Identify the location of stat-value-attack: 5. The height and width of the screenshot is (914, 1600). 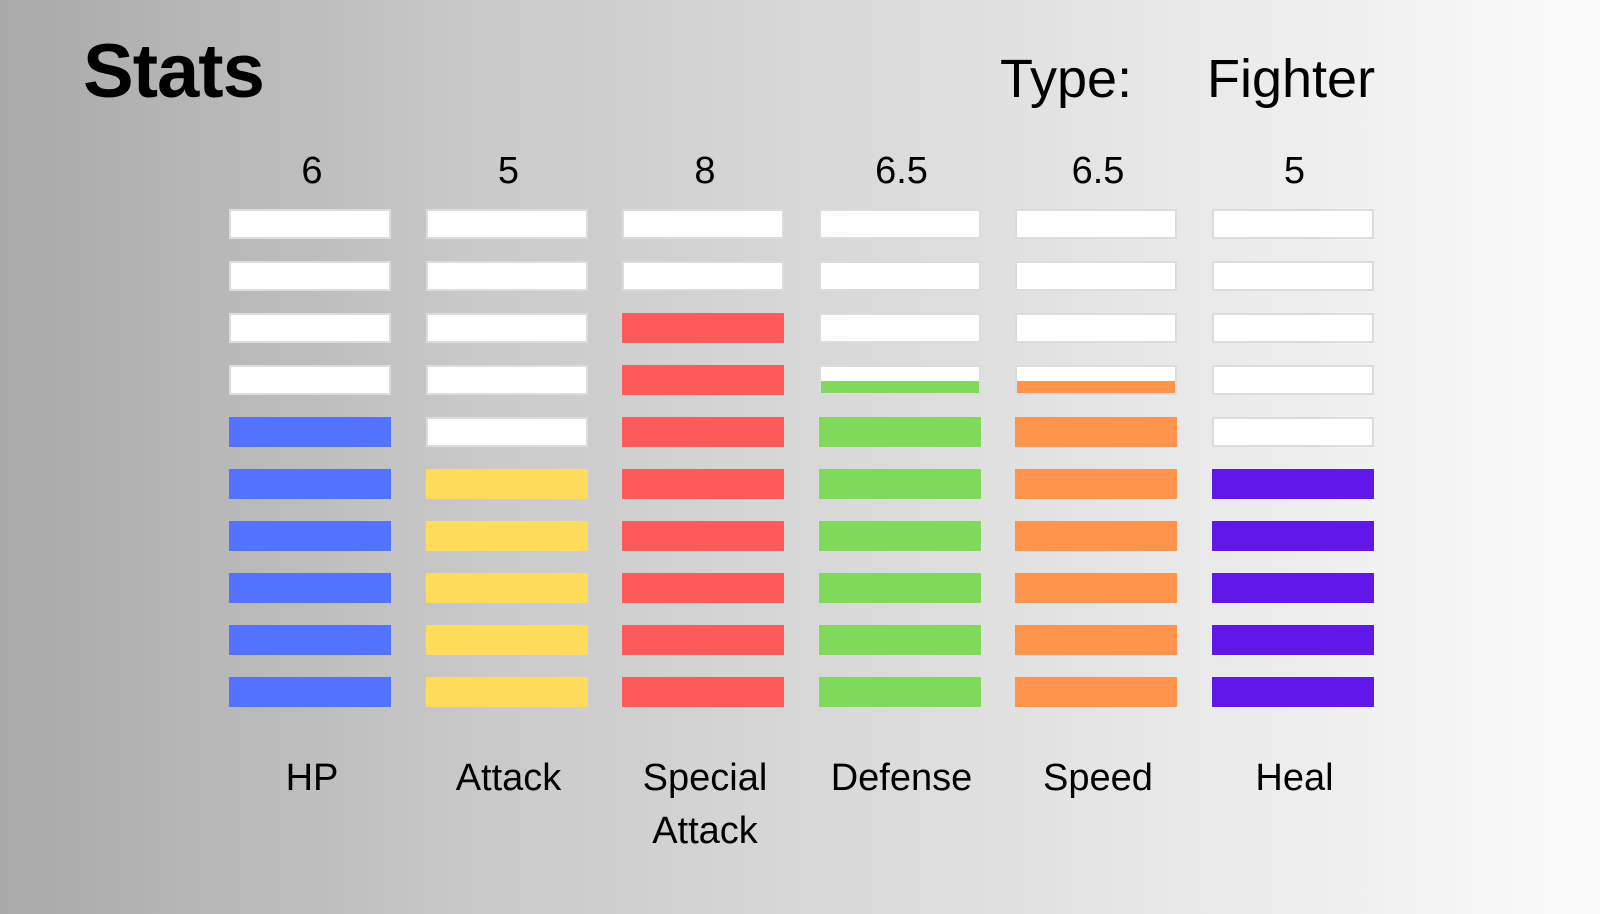
(508, 171).